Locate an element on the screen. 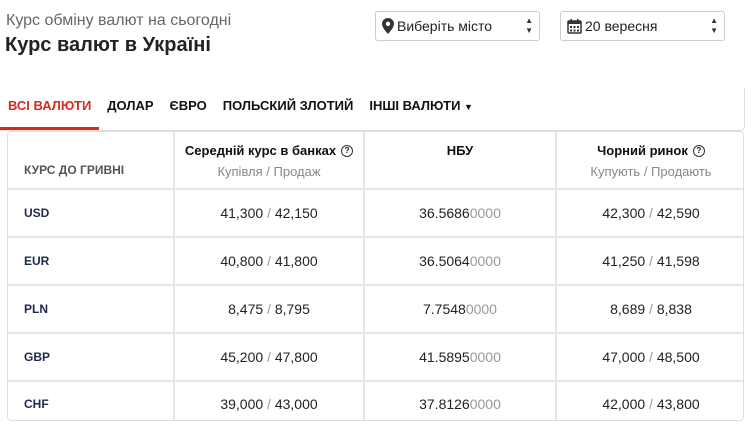 The image size is (752, 430). nbu-value: 36.5064 is located at coordinates (444, 261).